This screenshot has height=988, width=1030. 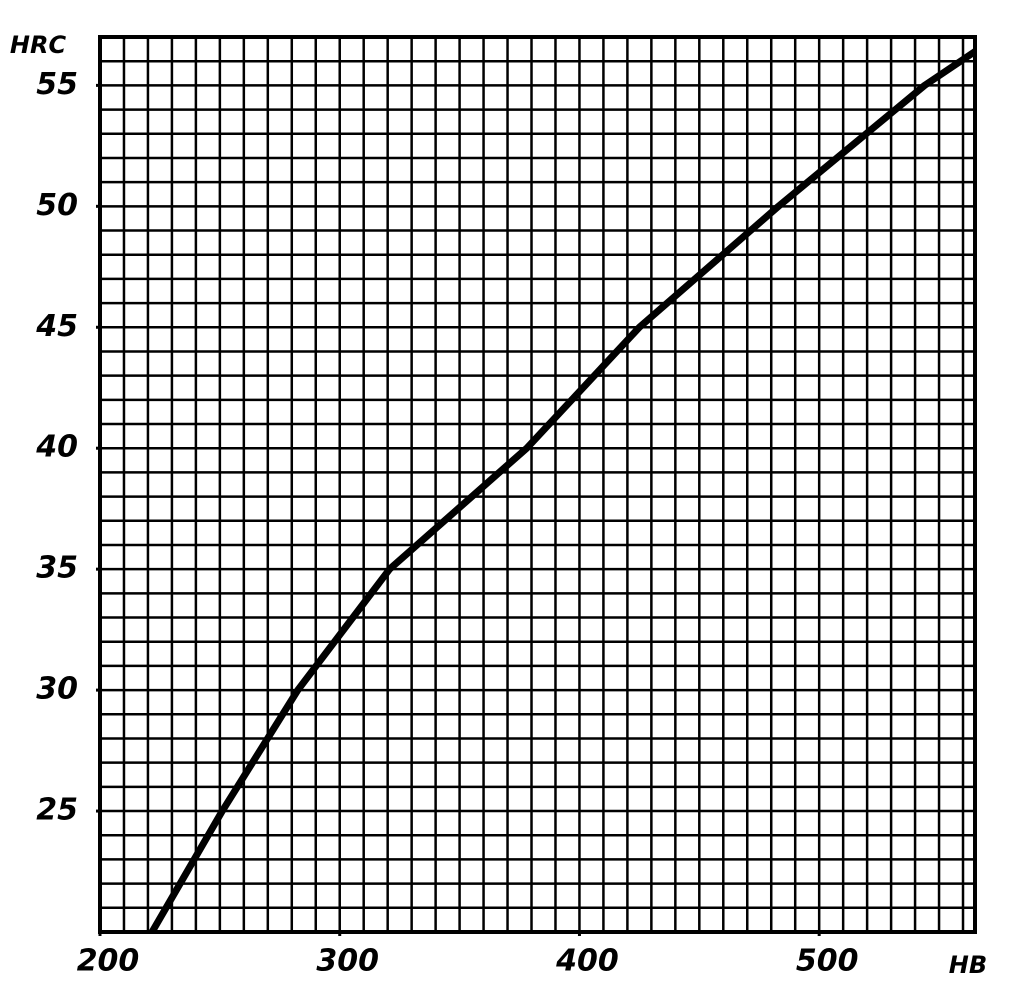 I want to click on y-tick-label: 55, so click(x=57, y=84).